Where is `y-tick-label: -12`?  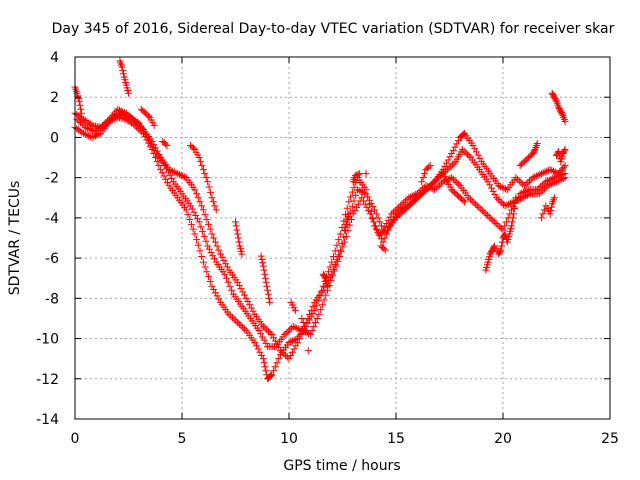 y-tick-label: -12 is located at coordinates (47, 380).